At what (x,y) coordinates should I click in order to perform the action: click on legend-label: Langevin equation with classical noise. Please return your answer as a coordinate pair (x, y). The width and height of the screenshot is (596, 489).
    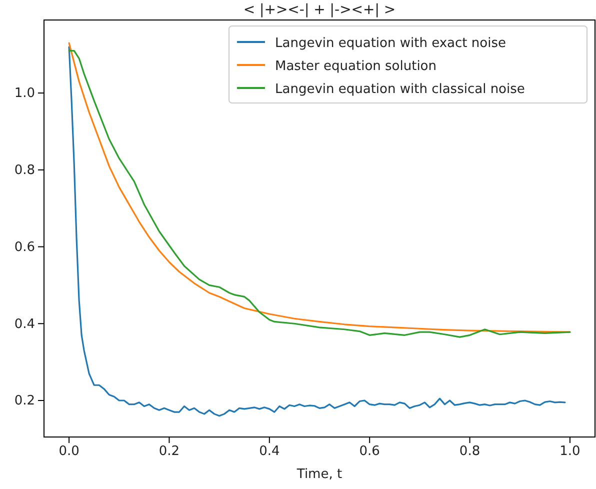
    Looking at the image, I should click on (400, 89).